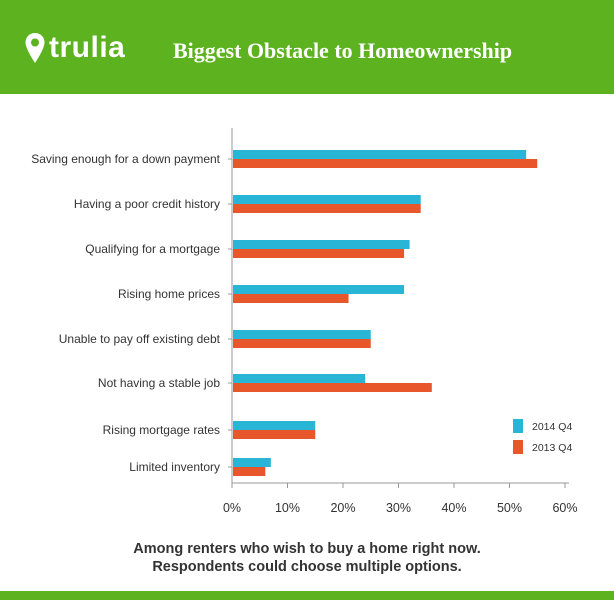 This screenshot has width=614, height=600. I want to click on category-label: Having a poor credit history, so click(147, 204).